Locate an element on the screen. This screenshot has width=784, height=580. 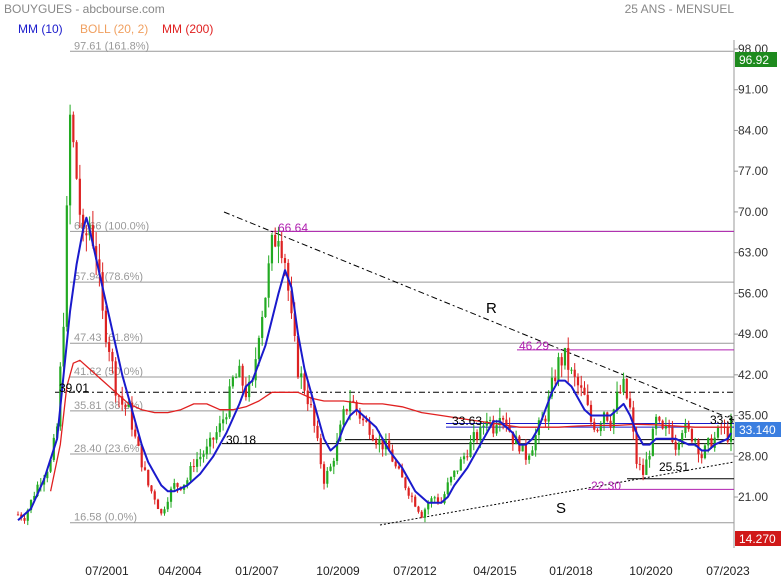
last-price-tag-bg is located at coordinates (758, 429).